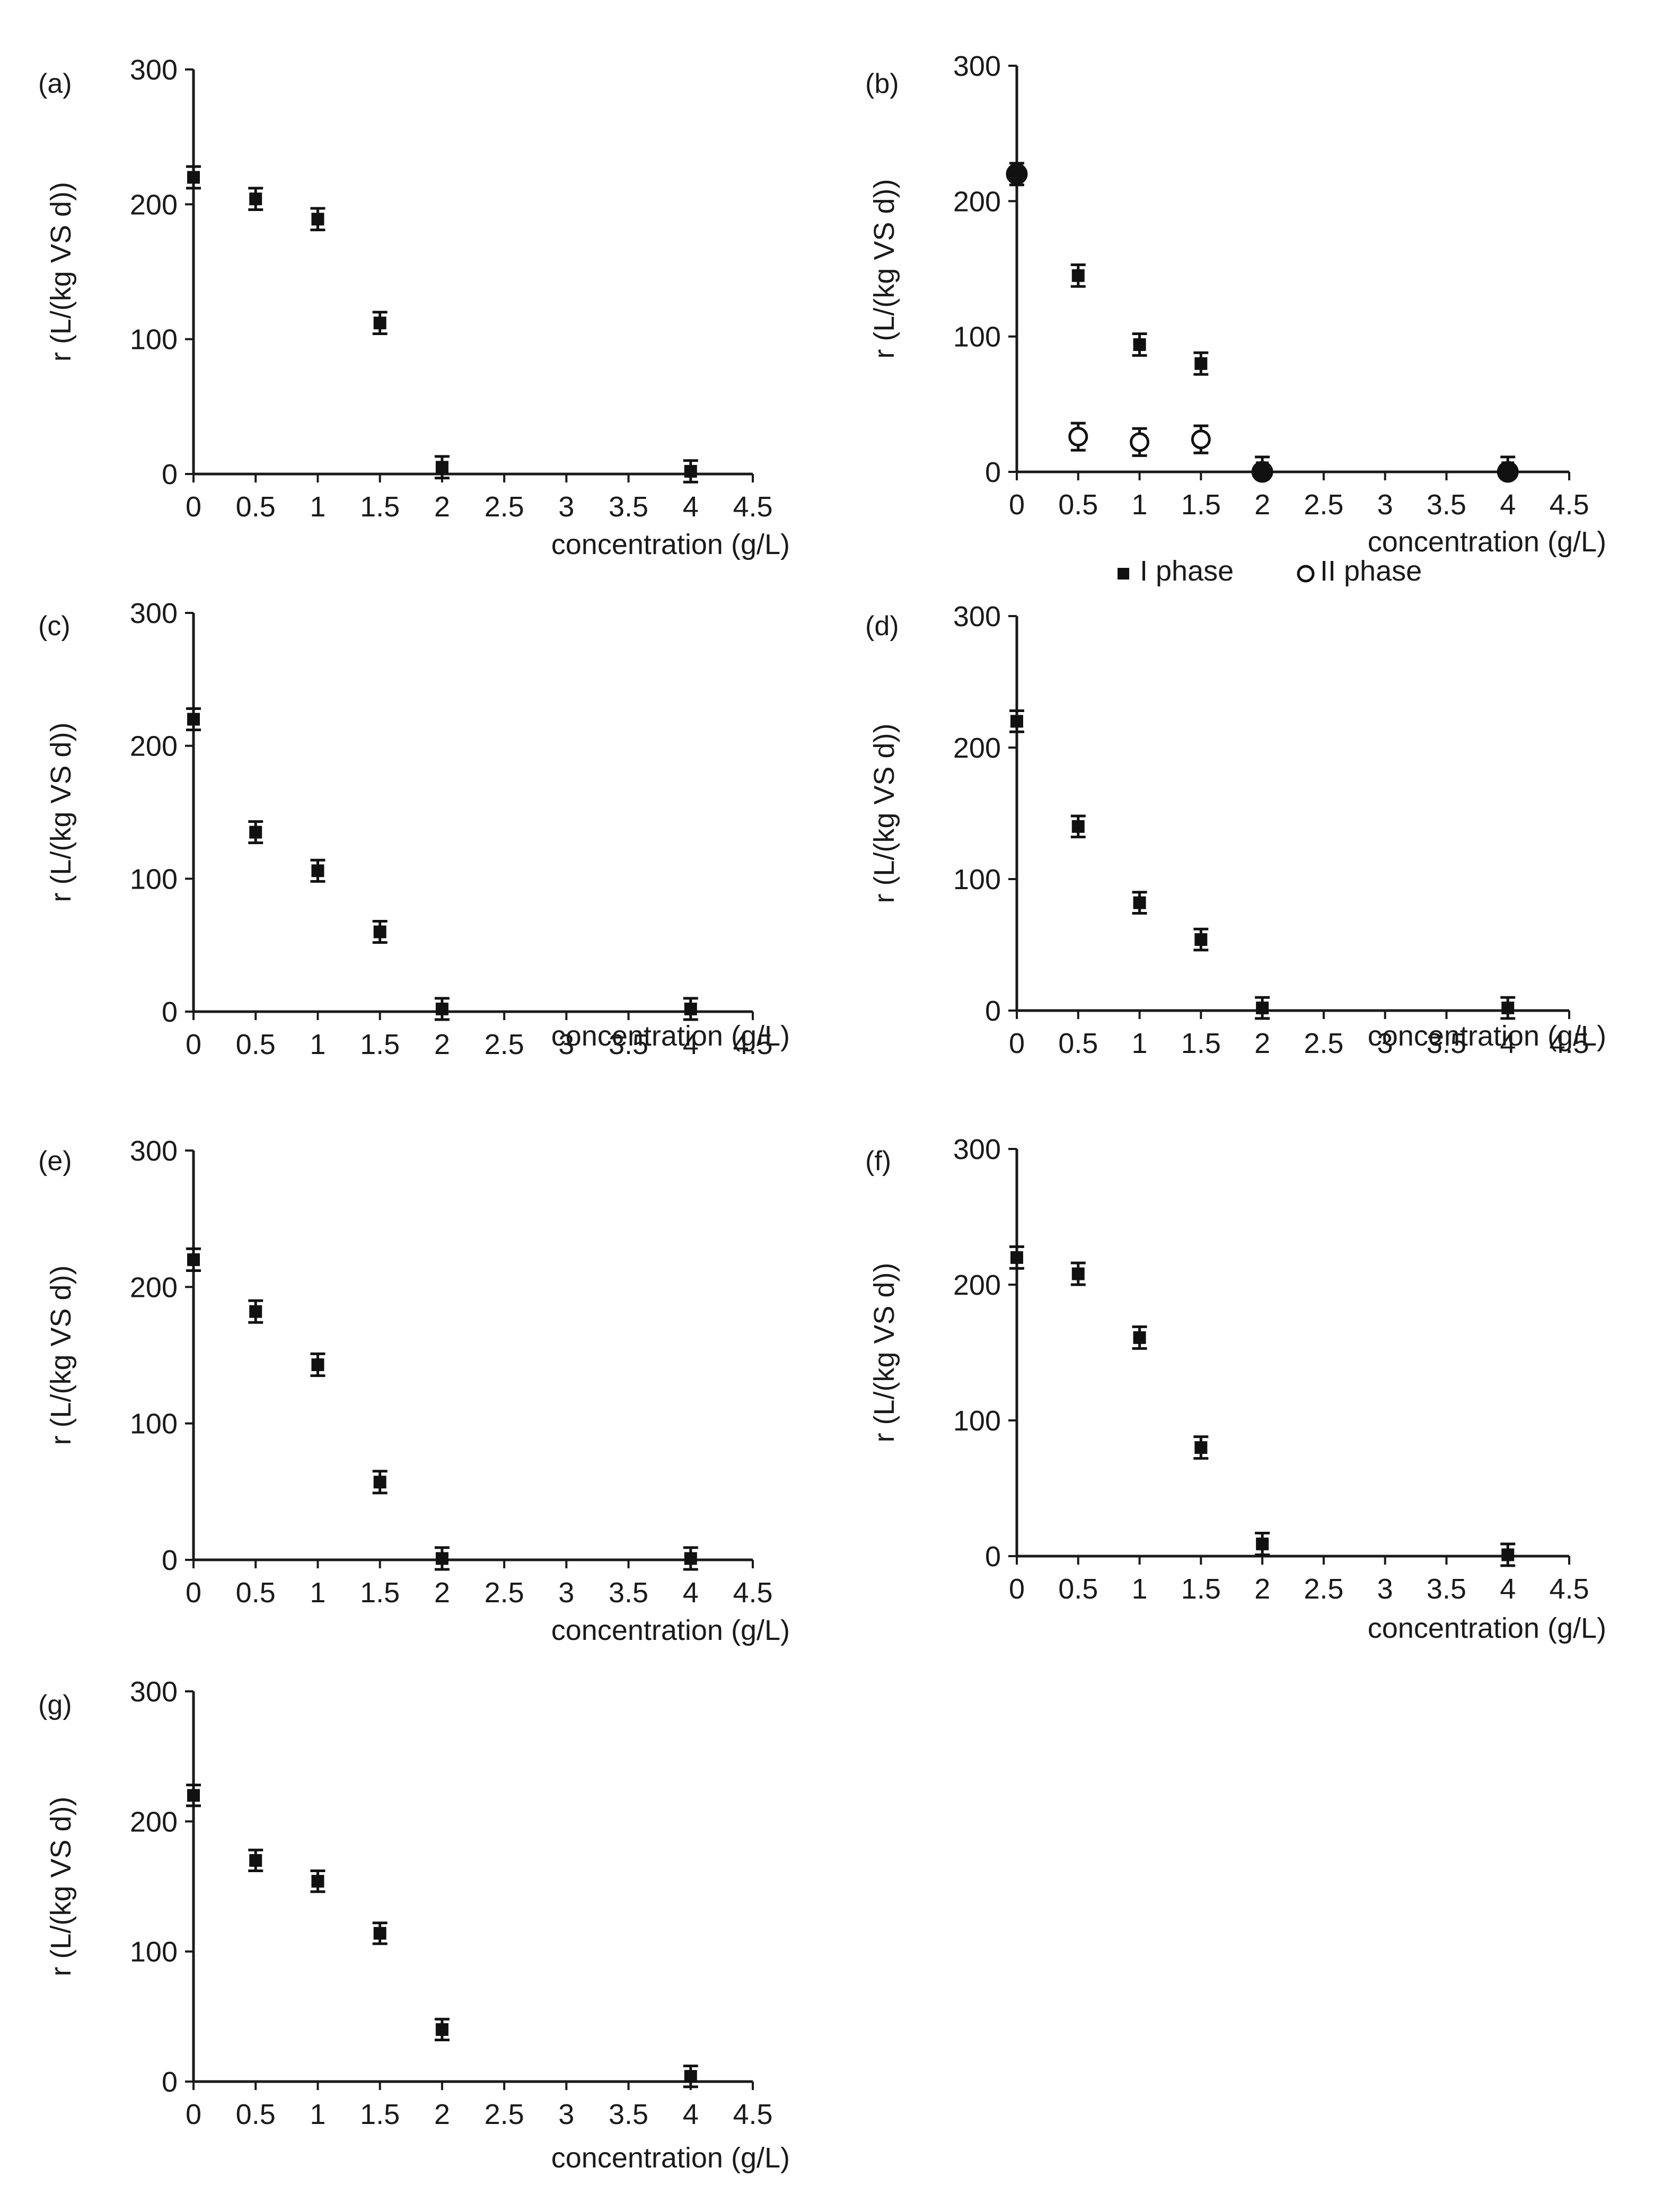 The width and height of the screenshot is (1671, 2212). What do you see at coordinates (1371, 571) in the screenshot?
I see `legend-label: II phase` at bounding box center [1371, 571].